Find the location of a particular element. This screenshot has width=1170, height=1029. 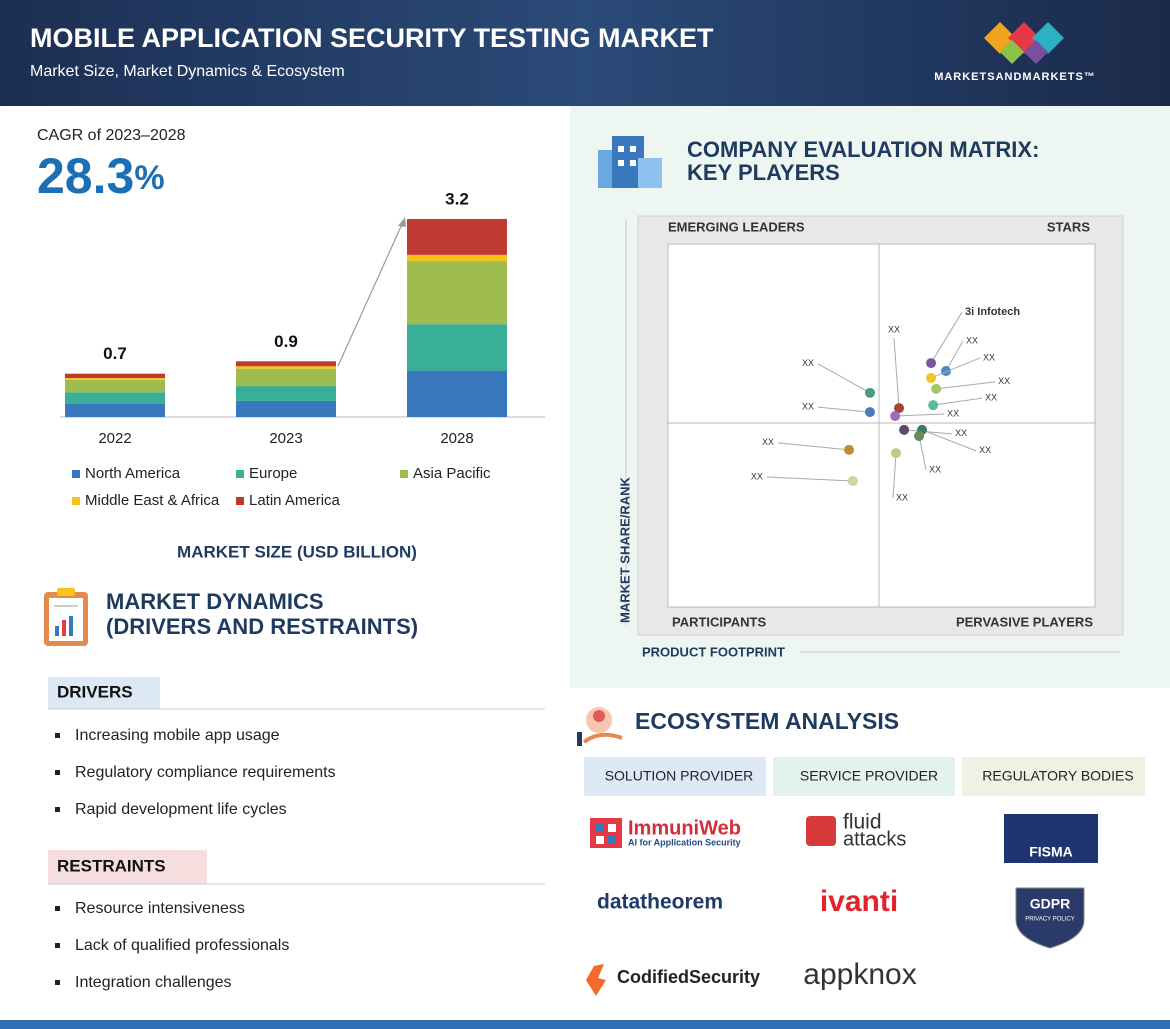

ecosystem-icon is located at coordinates (600, 726).